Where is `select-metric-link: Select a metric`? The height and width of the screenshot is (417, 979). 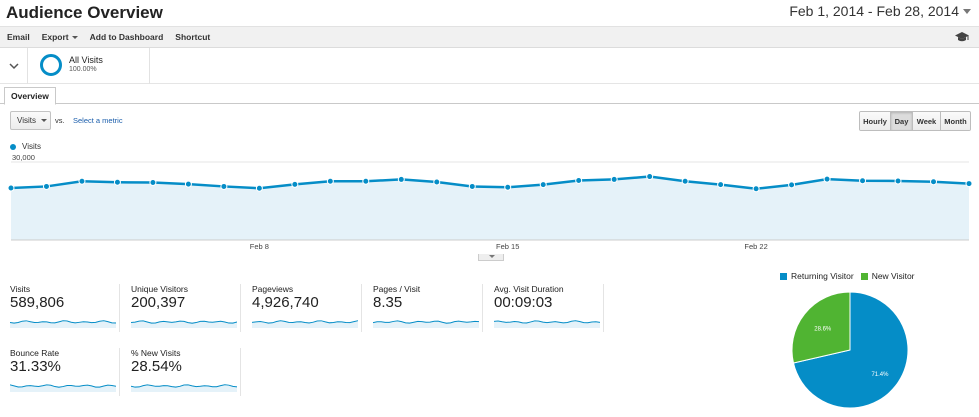 select-metric-link: Select a metric is located at coordinates (98, 120).